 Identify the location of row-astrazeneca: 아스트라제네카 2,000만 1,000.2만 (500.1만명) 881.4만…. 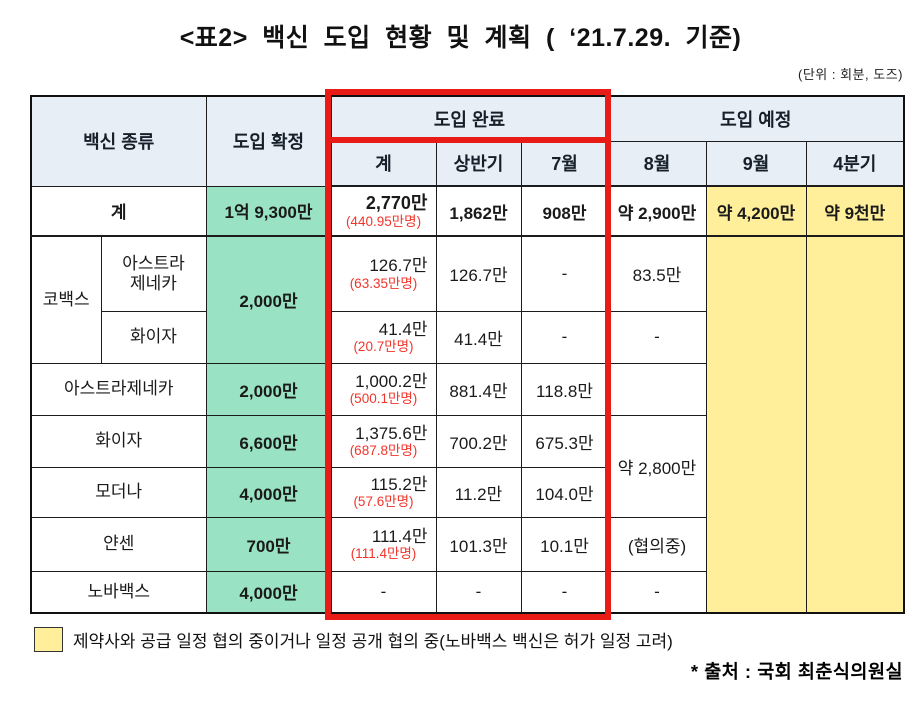
(467, 389).